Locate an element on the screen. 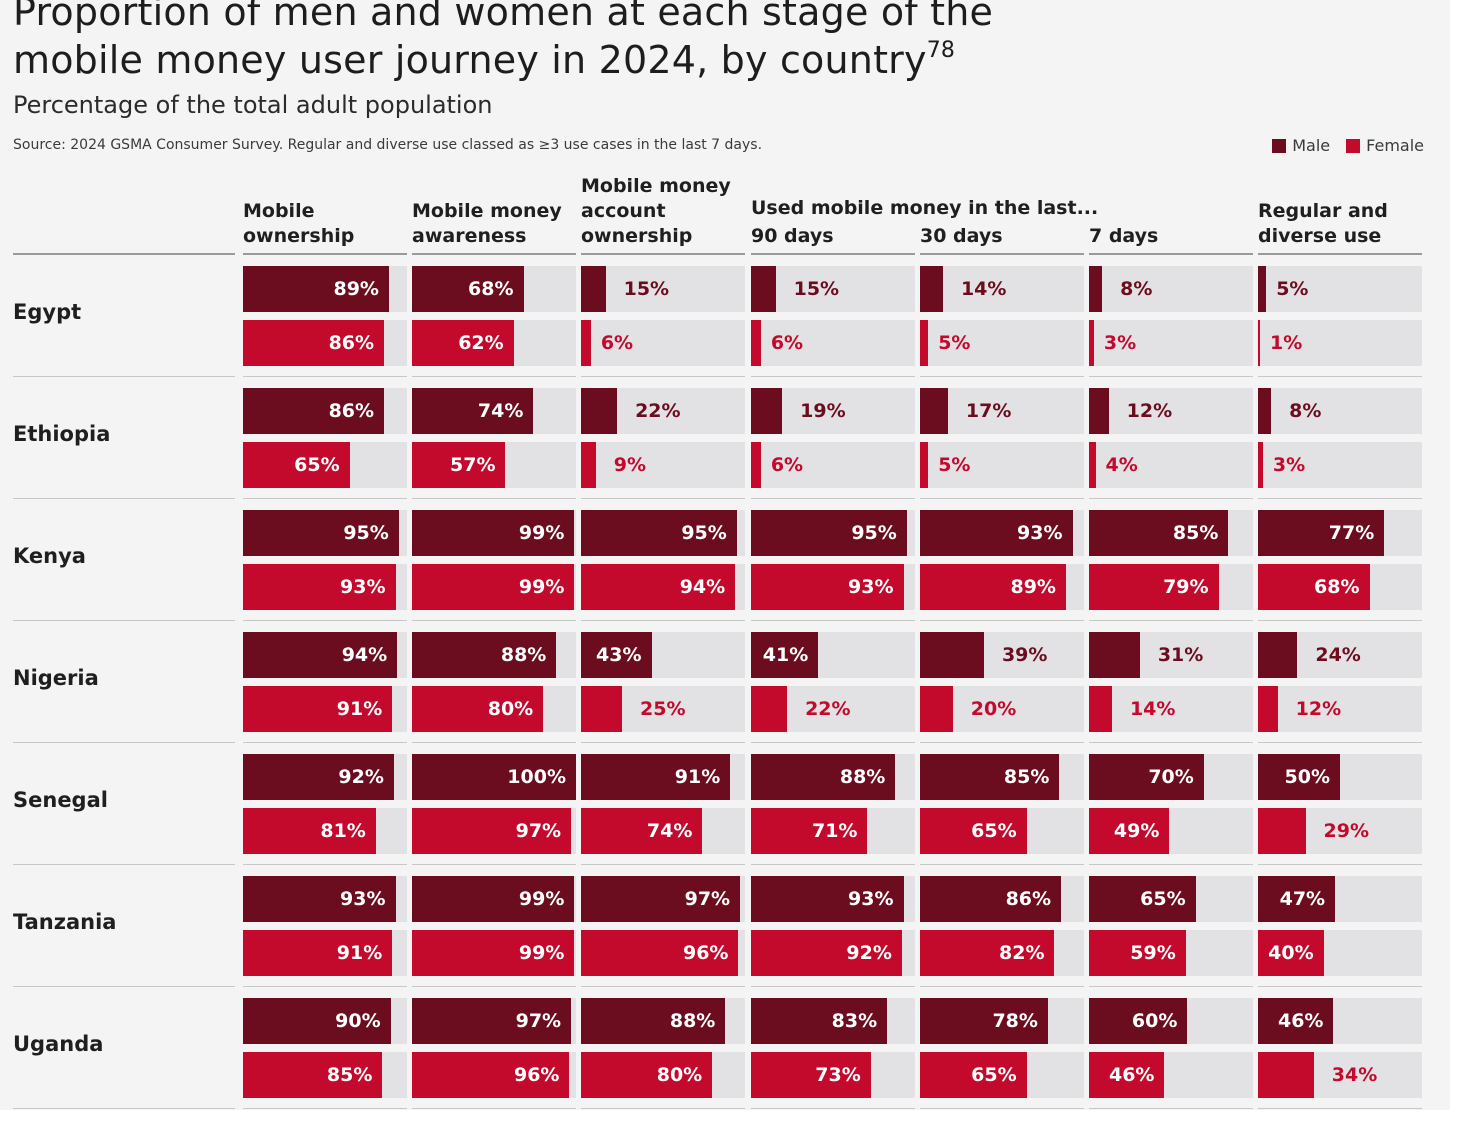 The image size is (1477, 1131). value-label: 83% is located at coordinates (854, 1021).